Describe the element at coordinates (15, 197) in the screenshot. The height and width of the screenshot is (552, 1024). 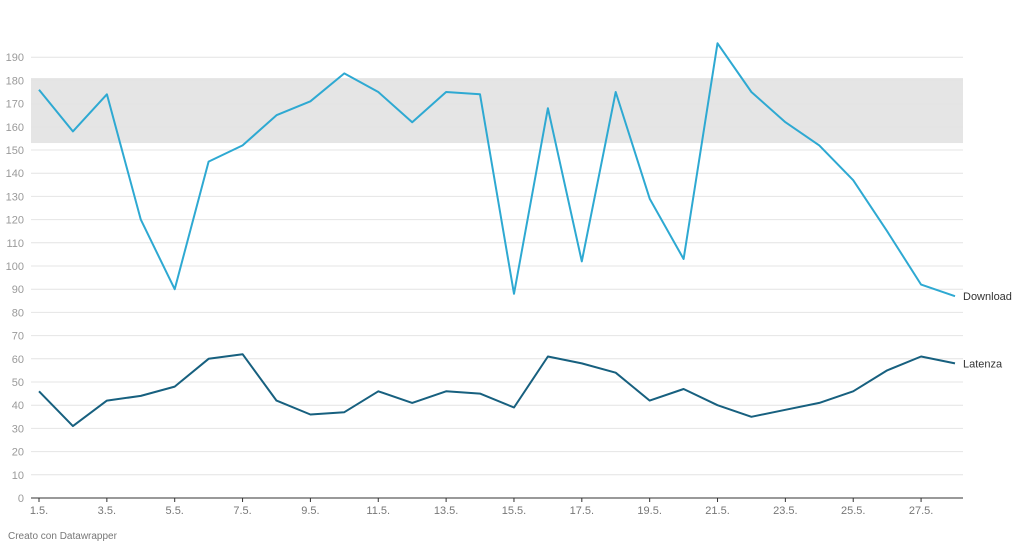
I see `y-tick-label: 130` at that location.